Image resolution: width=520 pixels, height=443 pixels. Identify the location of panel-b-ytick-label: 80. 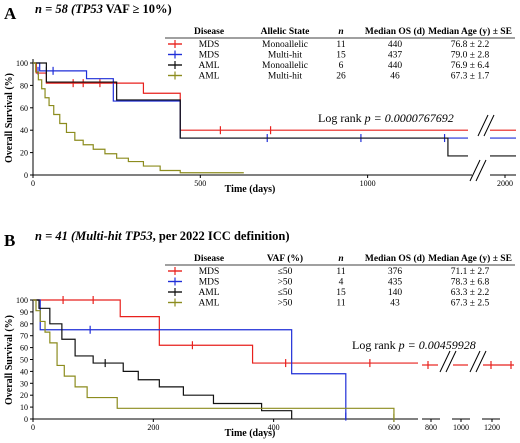
(24, 324).